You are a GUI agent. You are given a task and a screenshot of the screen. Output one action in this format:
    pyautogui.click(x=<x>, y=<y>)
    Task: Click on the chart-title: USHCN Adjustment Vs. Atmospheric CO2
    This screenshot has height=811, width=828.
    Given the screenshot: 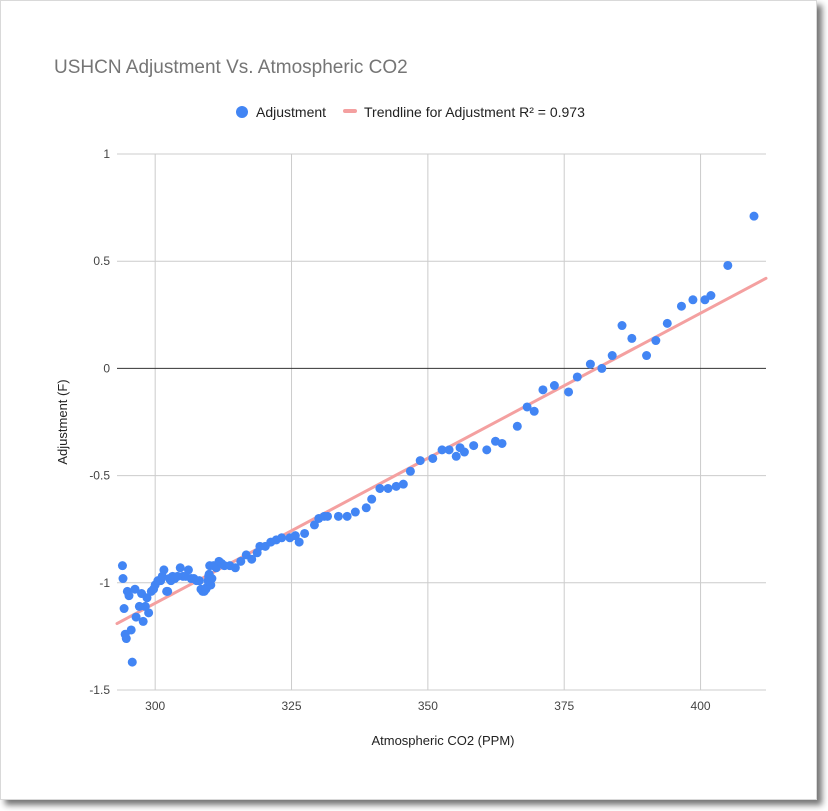 What is the action you would take?
    pyautogui.click(x=231, y=67)
    